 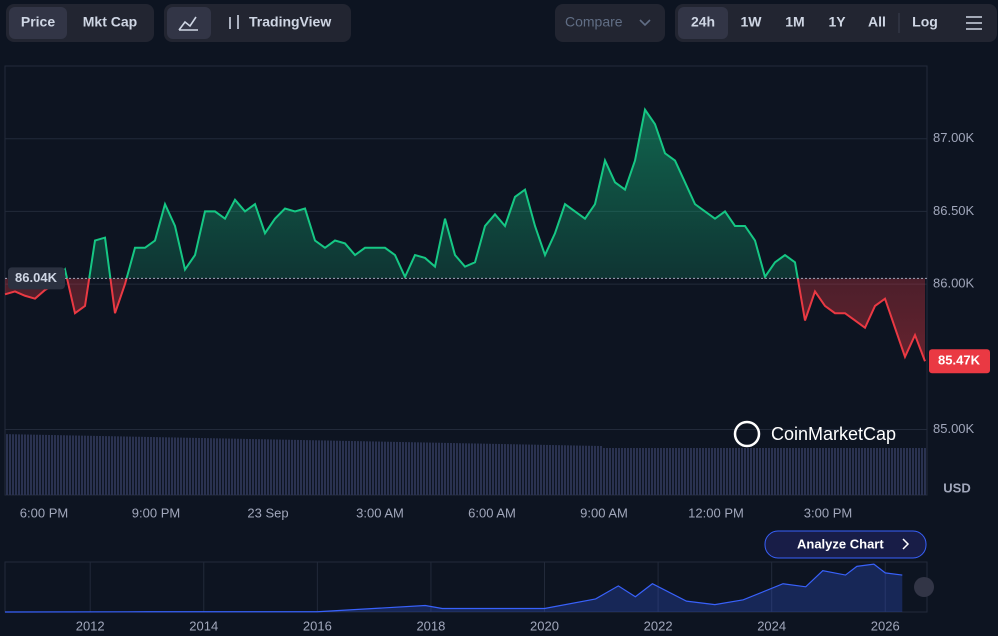 I want to click on range-label: 1Y, so click(x=837, y=22).